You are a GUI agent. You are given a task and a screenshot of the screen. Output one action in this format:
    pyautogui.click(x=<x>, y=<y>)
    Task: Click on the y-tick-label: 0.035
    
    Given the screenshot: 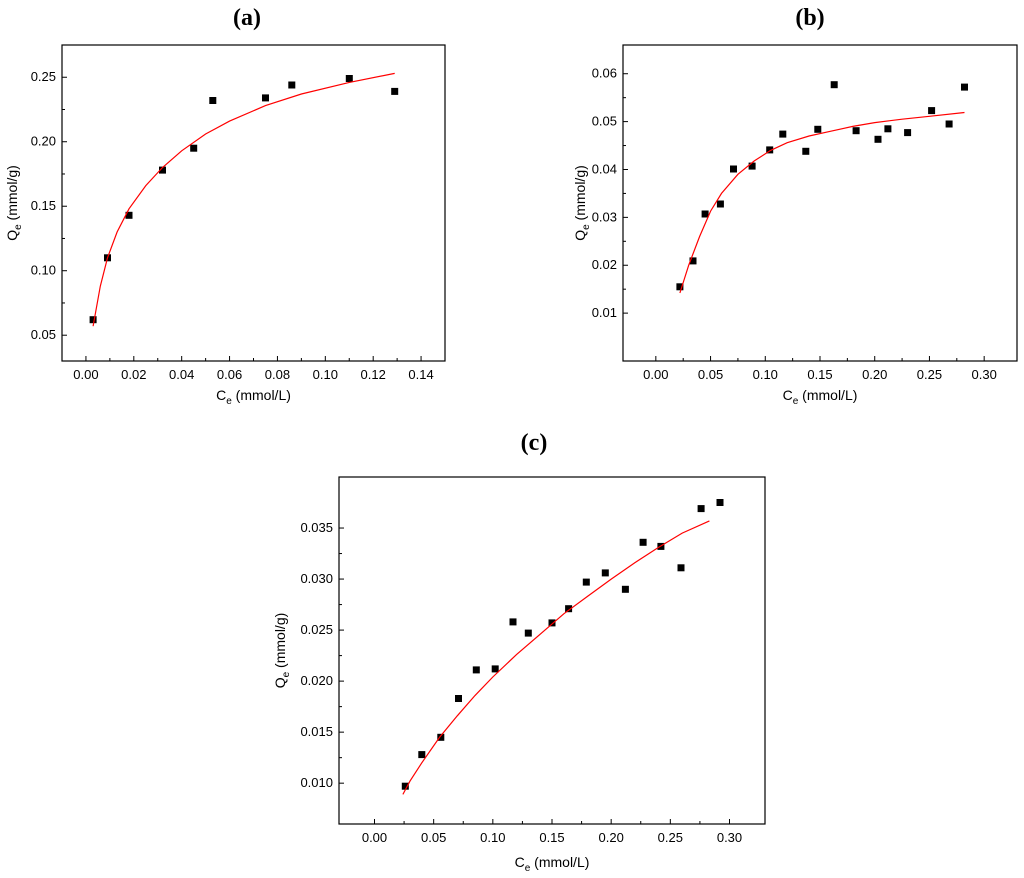 What is the action you would take?
    pyautogui.click(x=316, y=527)
    